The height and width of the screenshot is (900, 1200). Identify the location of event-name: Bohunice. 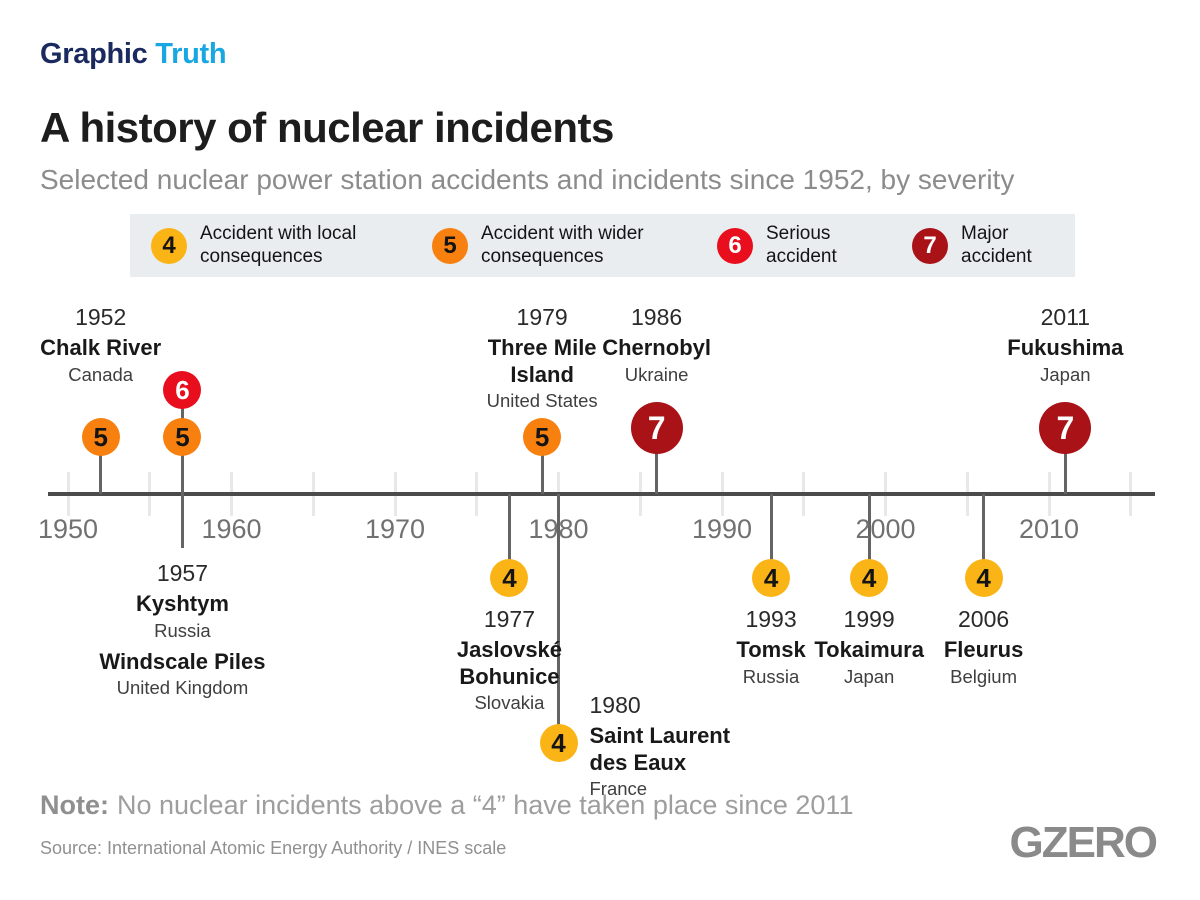
(509, 676).